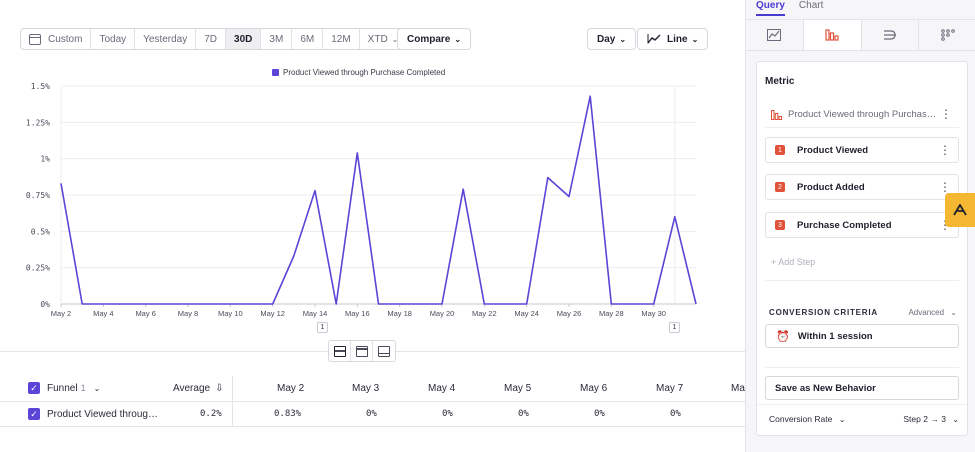  What do you see at coordinates (811, 5) in the screenshot?
I see `tab-chart: Chart` at bounding box center [811, 5].